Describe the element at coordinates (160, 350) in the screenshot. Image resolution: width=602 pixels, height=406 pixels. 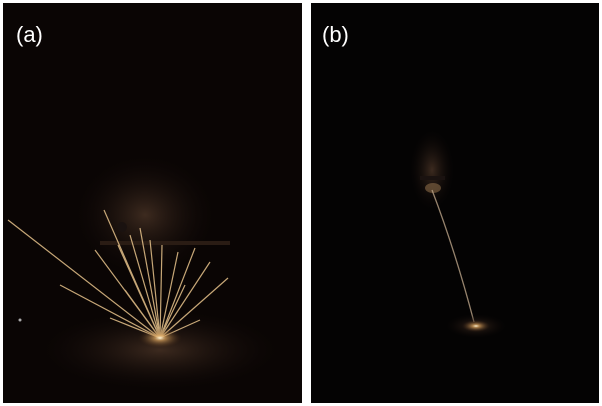
I see `floor-glow` at that location.